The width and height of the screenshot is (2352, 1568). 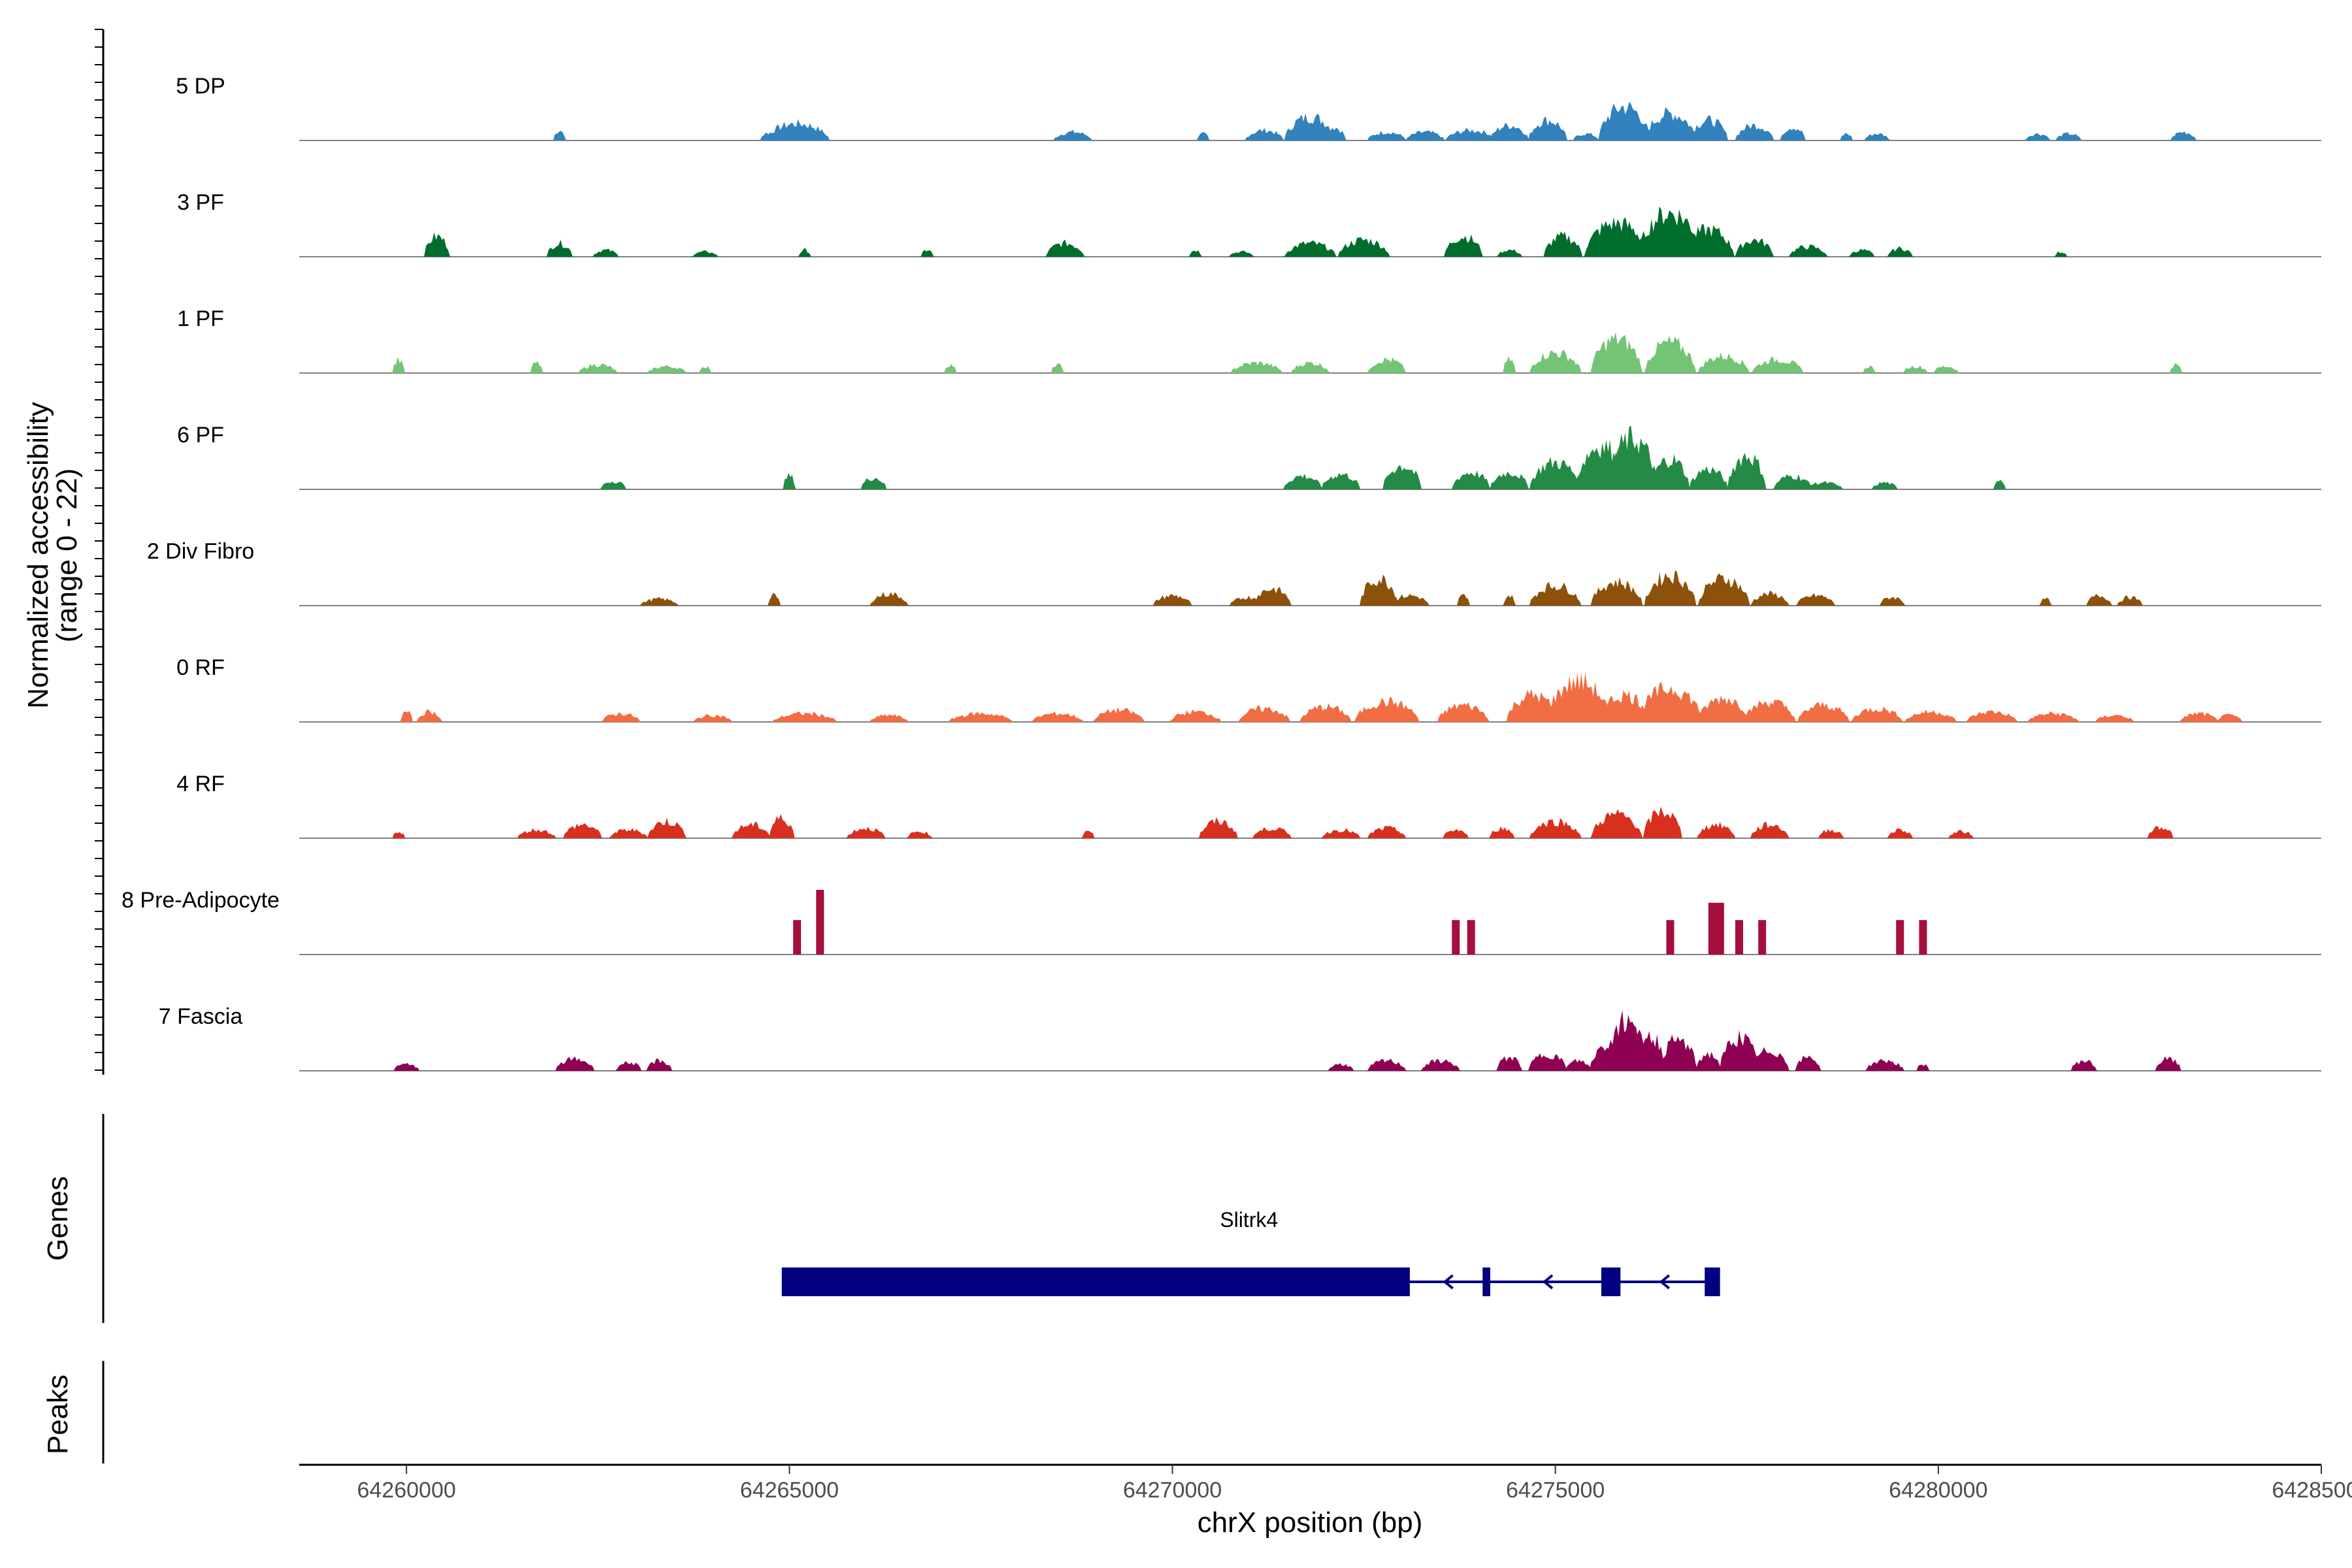 I want to click on track-1-pf: 1 PF, so click(x=1249, y=340).